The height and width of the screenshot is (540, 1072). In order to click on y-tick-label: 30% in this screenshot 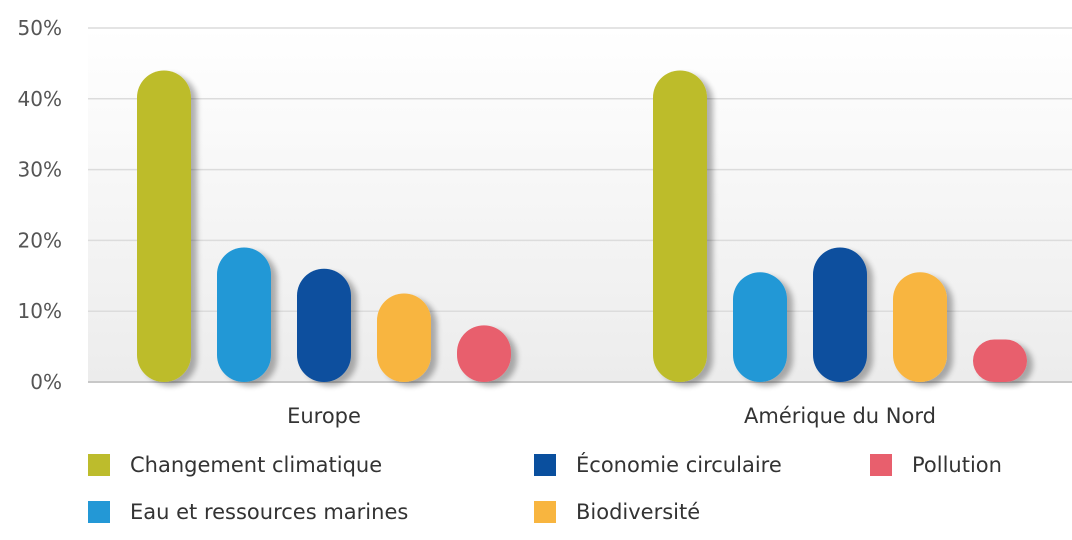, I will do `click(40, 170)`.